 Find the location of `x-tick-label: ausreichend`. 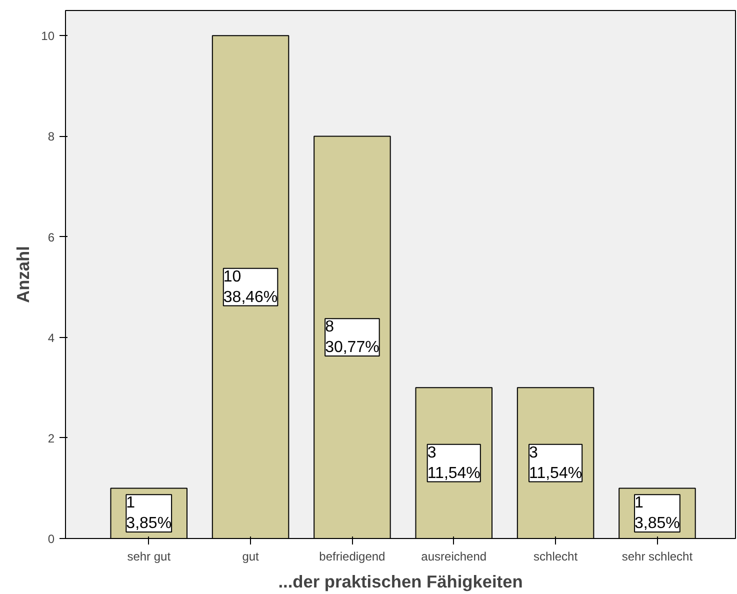

x-tick-label: ausreichend is located at coordinates (454, 557).